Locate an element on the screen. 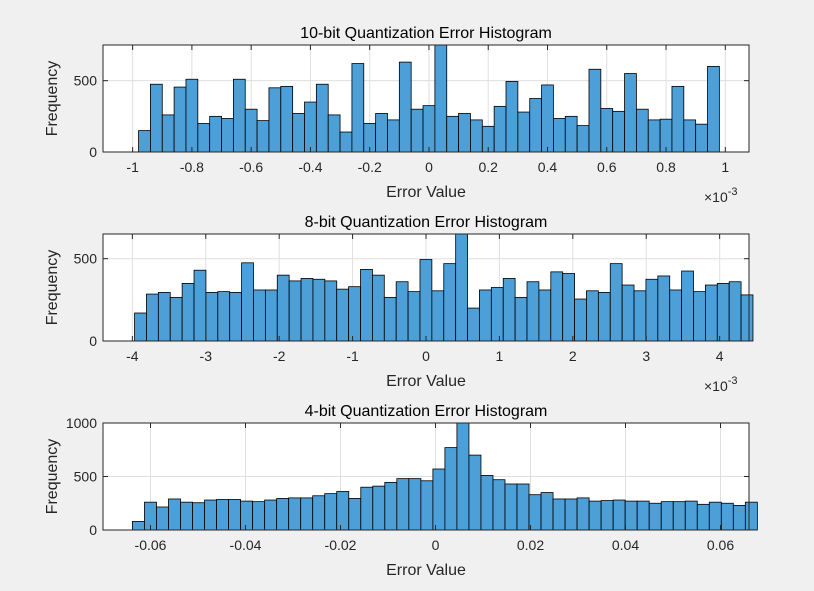 The width and height of the screenshot is (814, 591). x-tick-label: 3 is located at coordinates (646, 356).